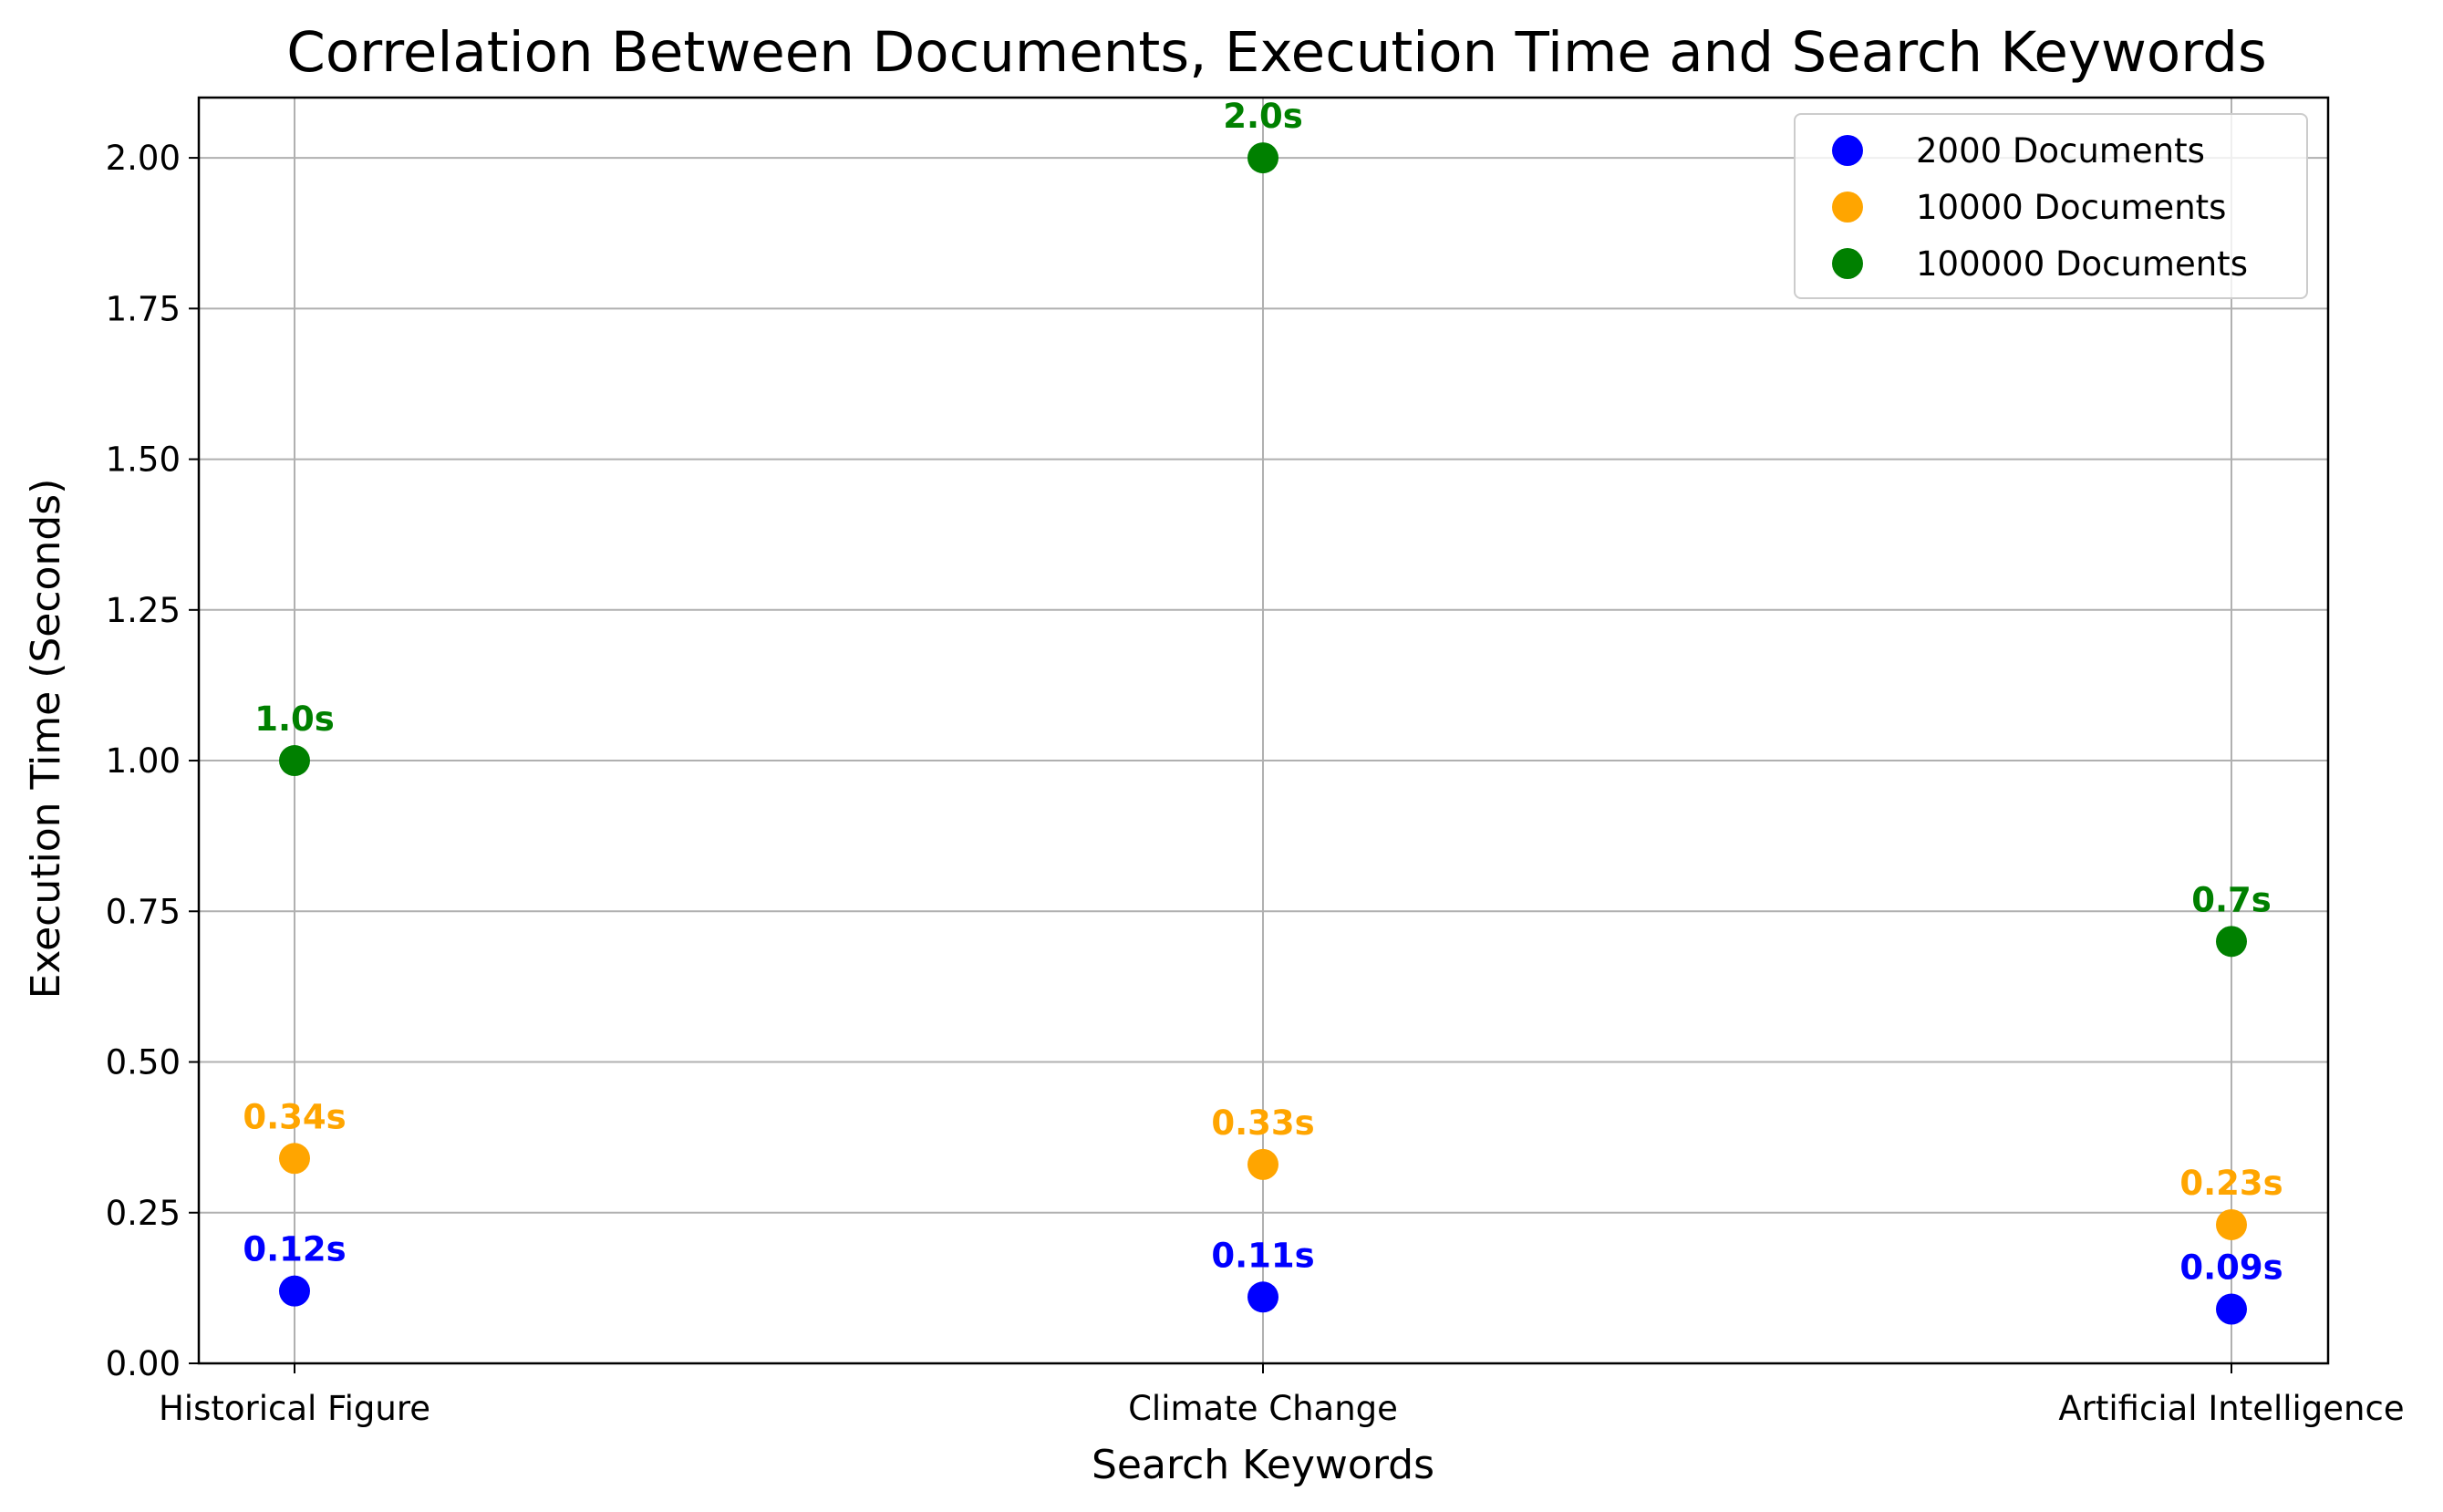 Image resolution: width=2443 pixels, height=1512 pixels. What do you see at coordinates (294, 1116) in the screenshot?
I see `data-label: 0.34s` at bounding box center [294, 1116].